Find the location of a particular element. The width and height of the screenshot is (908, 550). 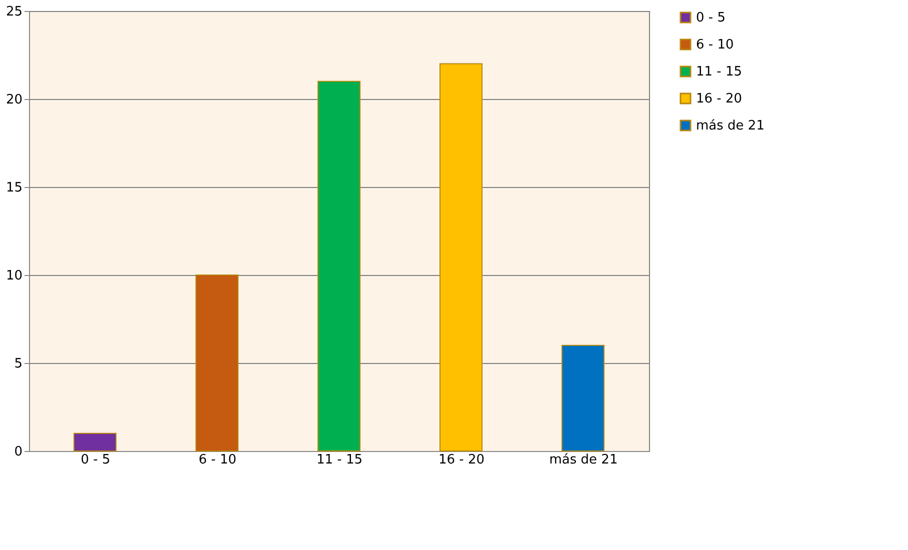

x-tick-label: 16 - 20 is located at coordinates (461, 460).